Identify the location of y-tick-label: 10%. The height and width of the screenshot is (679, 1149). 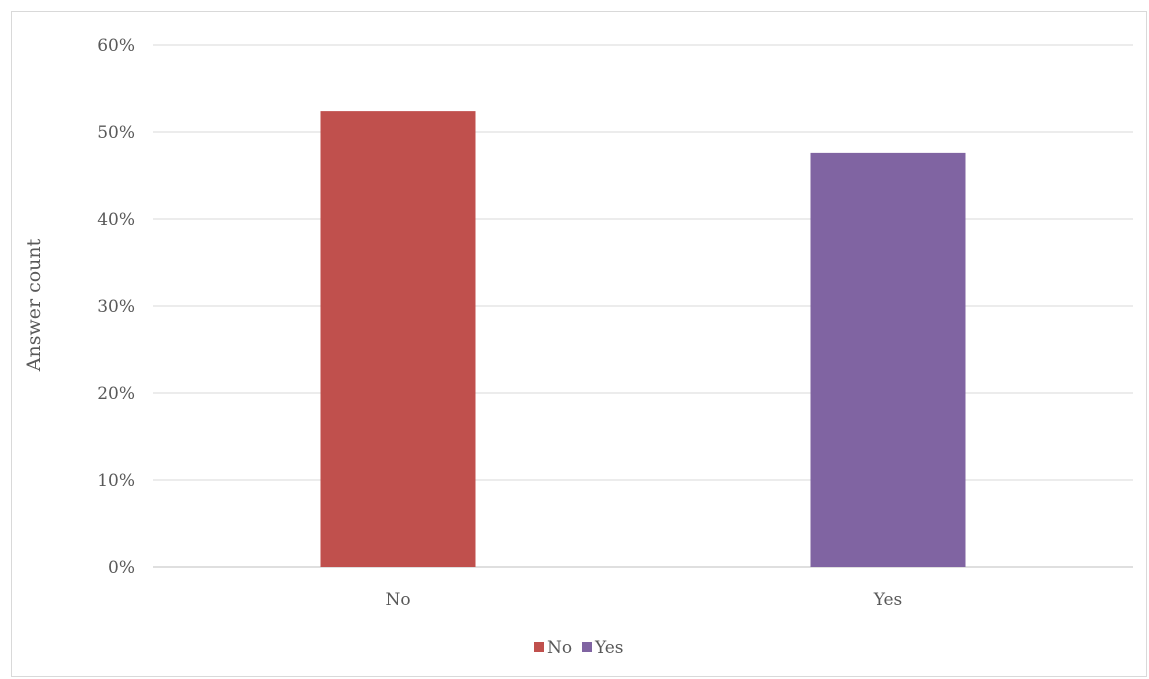
(116, 481).